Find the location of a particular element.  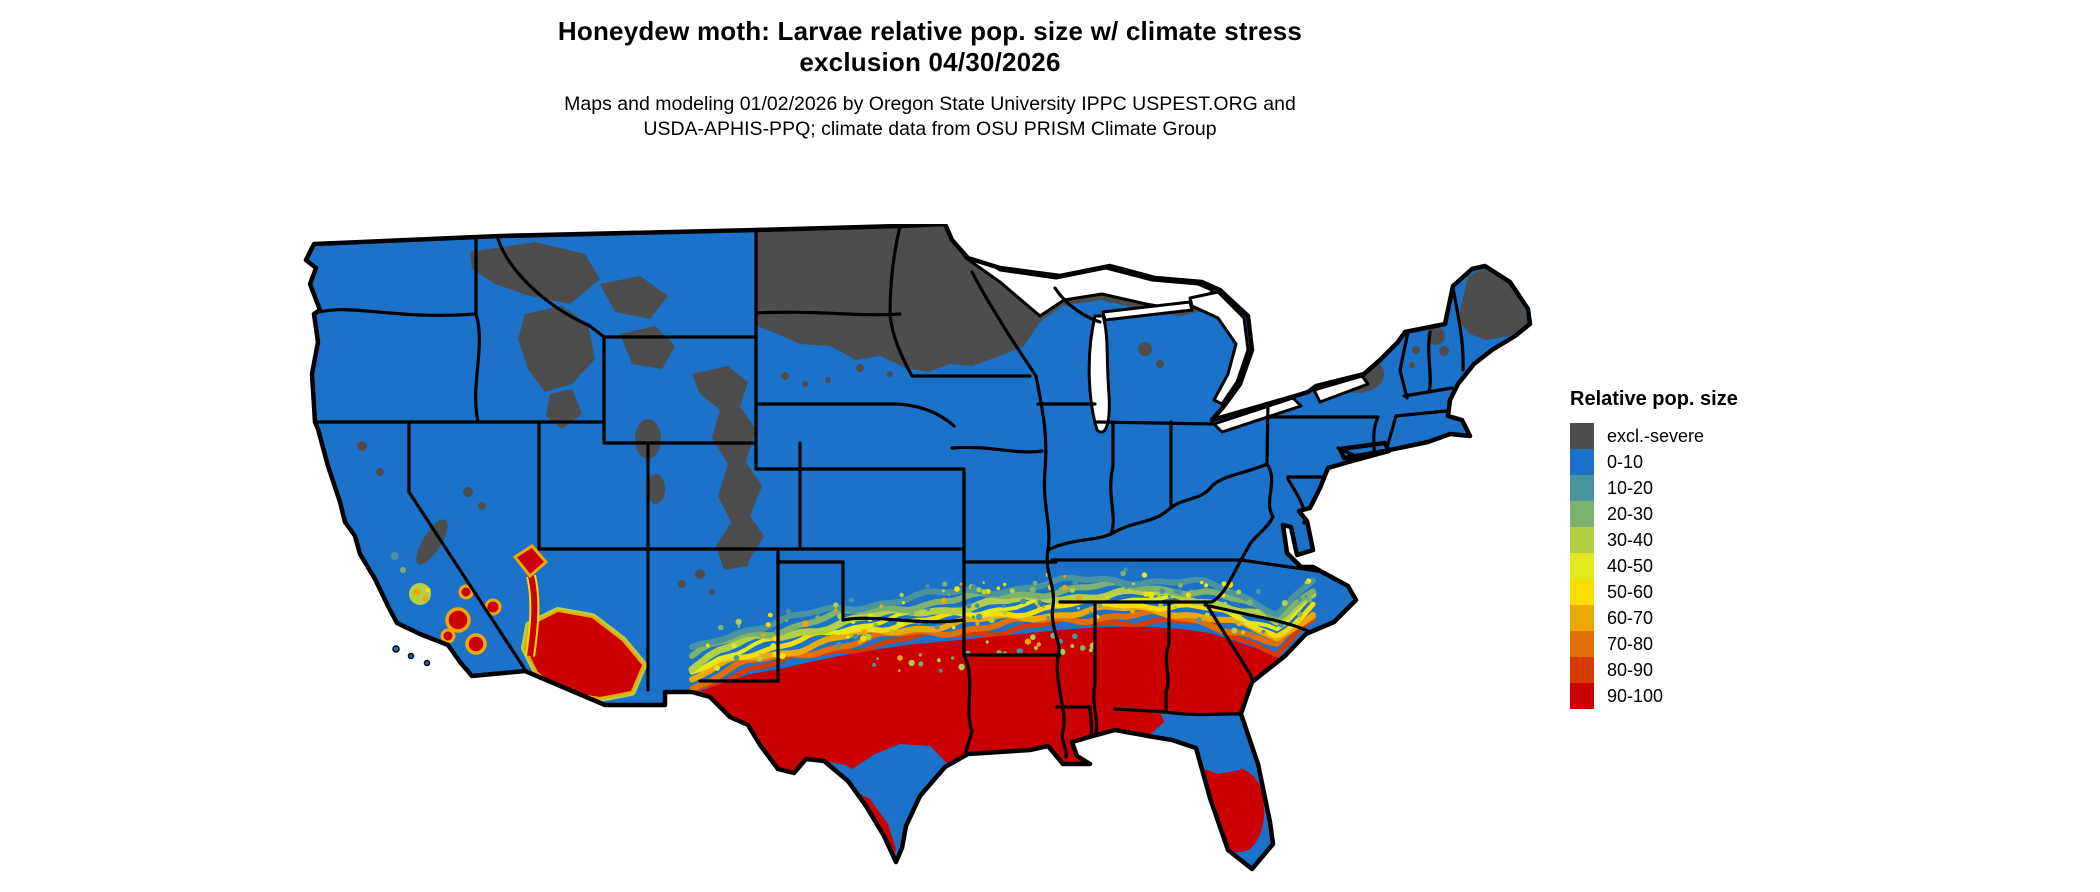

gradient-band-c20 is located at coordinates (1002, 619).